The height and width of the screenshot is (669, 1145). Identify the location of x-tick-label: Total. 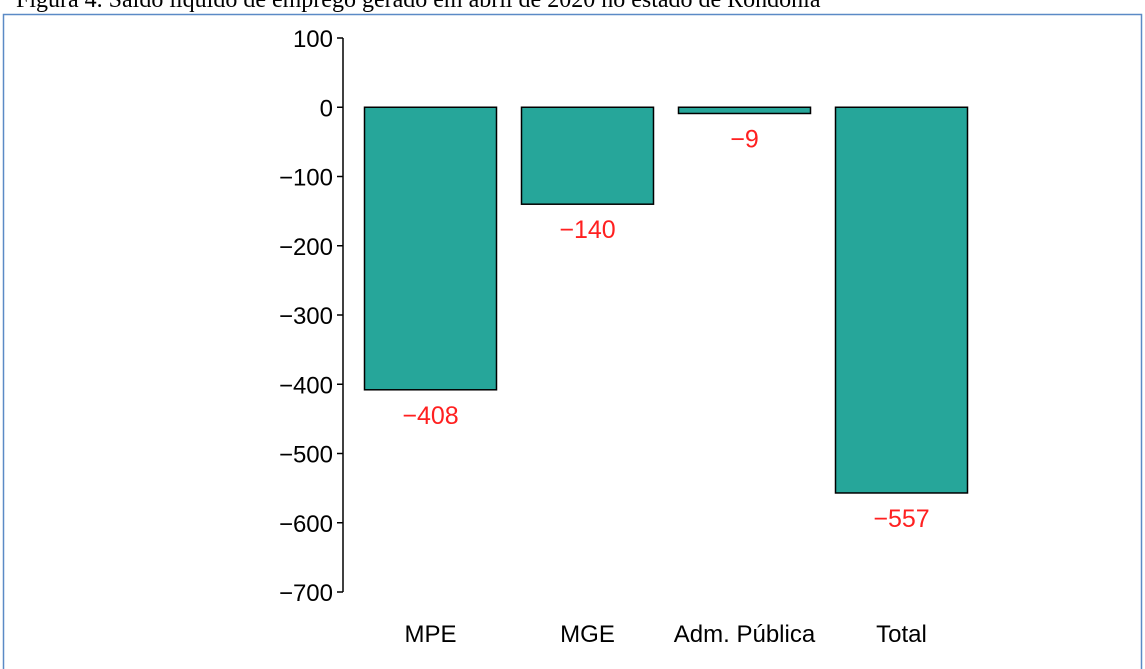
(901, 634).